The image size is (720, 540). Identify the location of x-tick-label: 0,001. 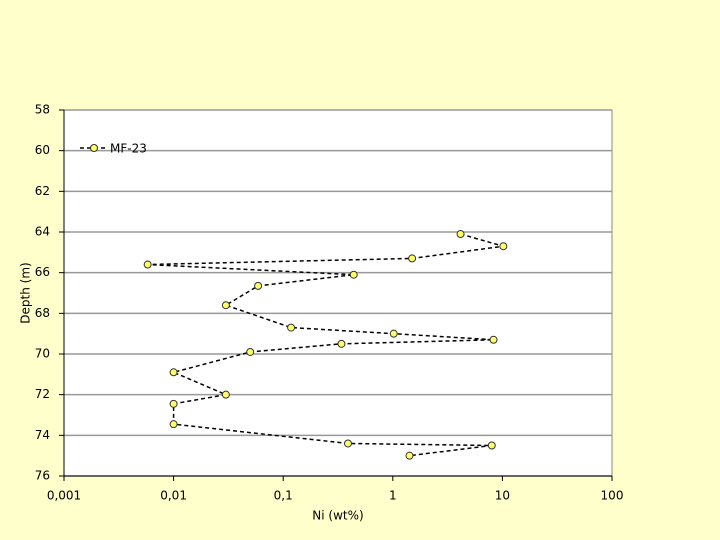
(64, 496).